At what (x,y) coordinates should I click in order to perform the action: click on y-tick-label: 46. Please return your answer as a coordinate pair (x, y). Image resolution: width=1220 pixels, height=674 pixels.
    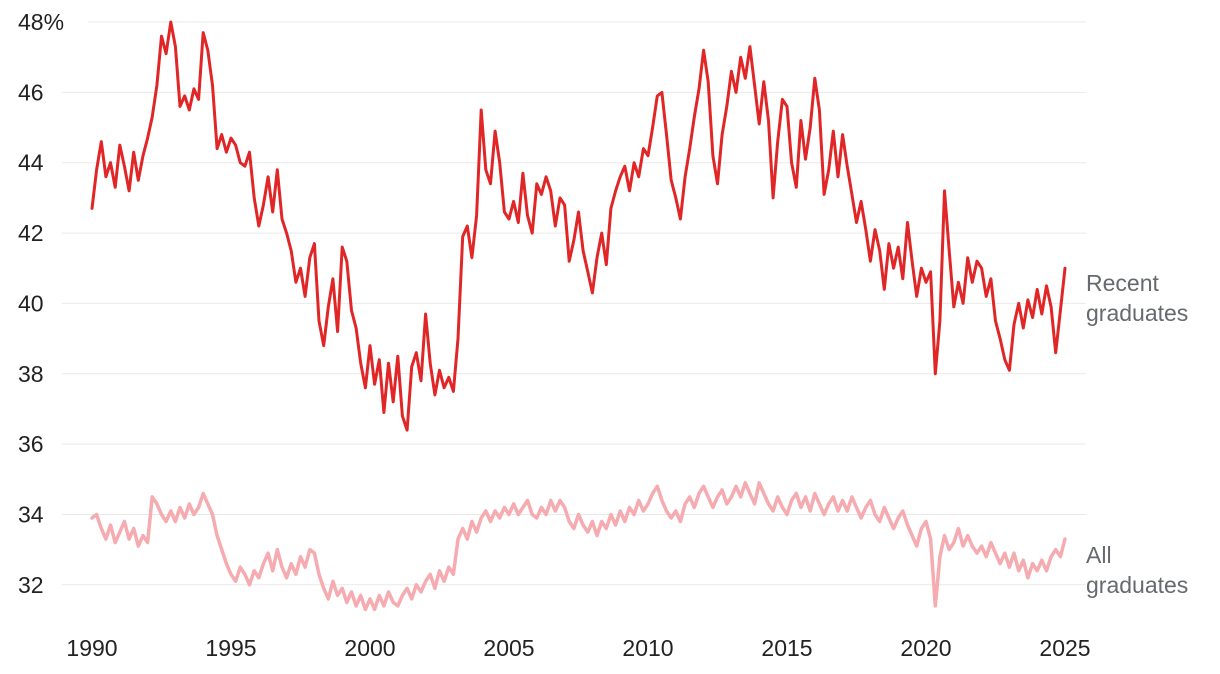
    Looking at the image, I should click on (31, 92).